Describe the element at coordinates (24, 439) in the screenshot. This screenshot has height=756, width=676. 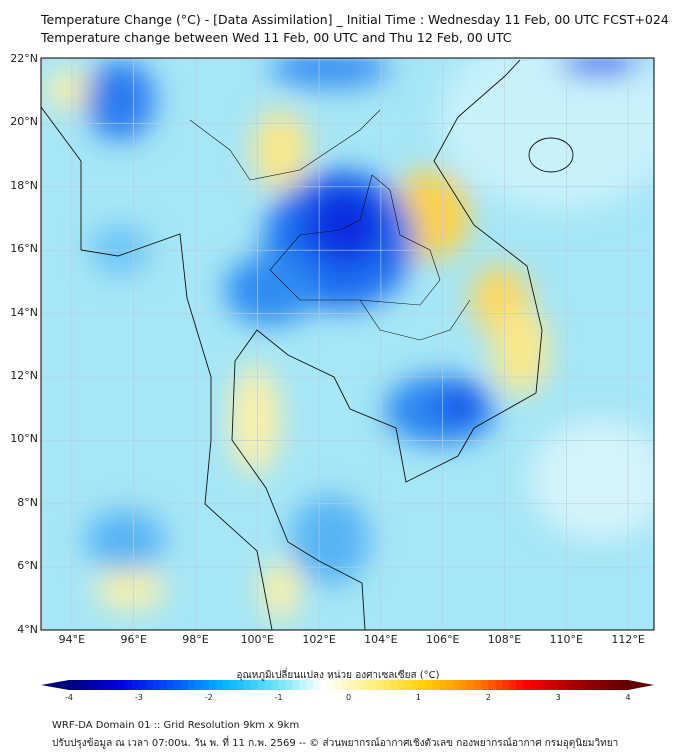
I see `lat-label: 10°N` at that location.